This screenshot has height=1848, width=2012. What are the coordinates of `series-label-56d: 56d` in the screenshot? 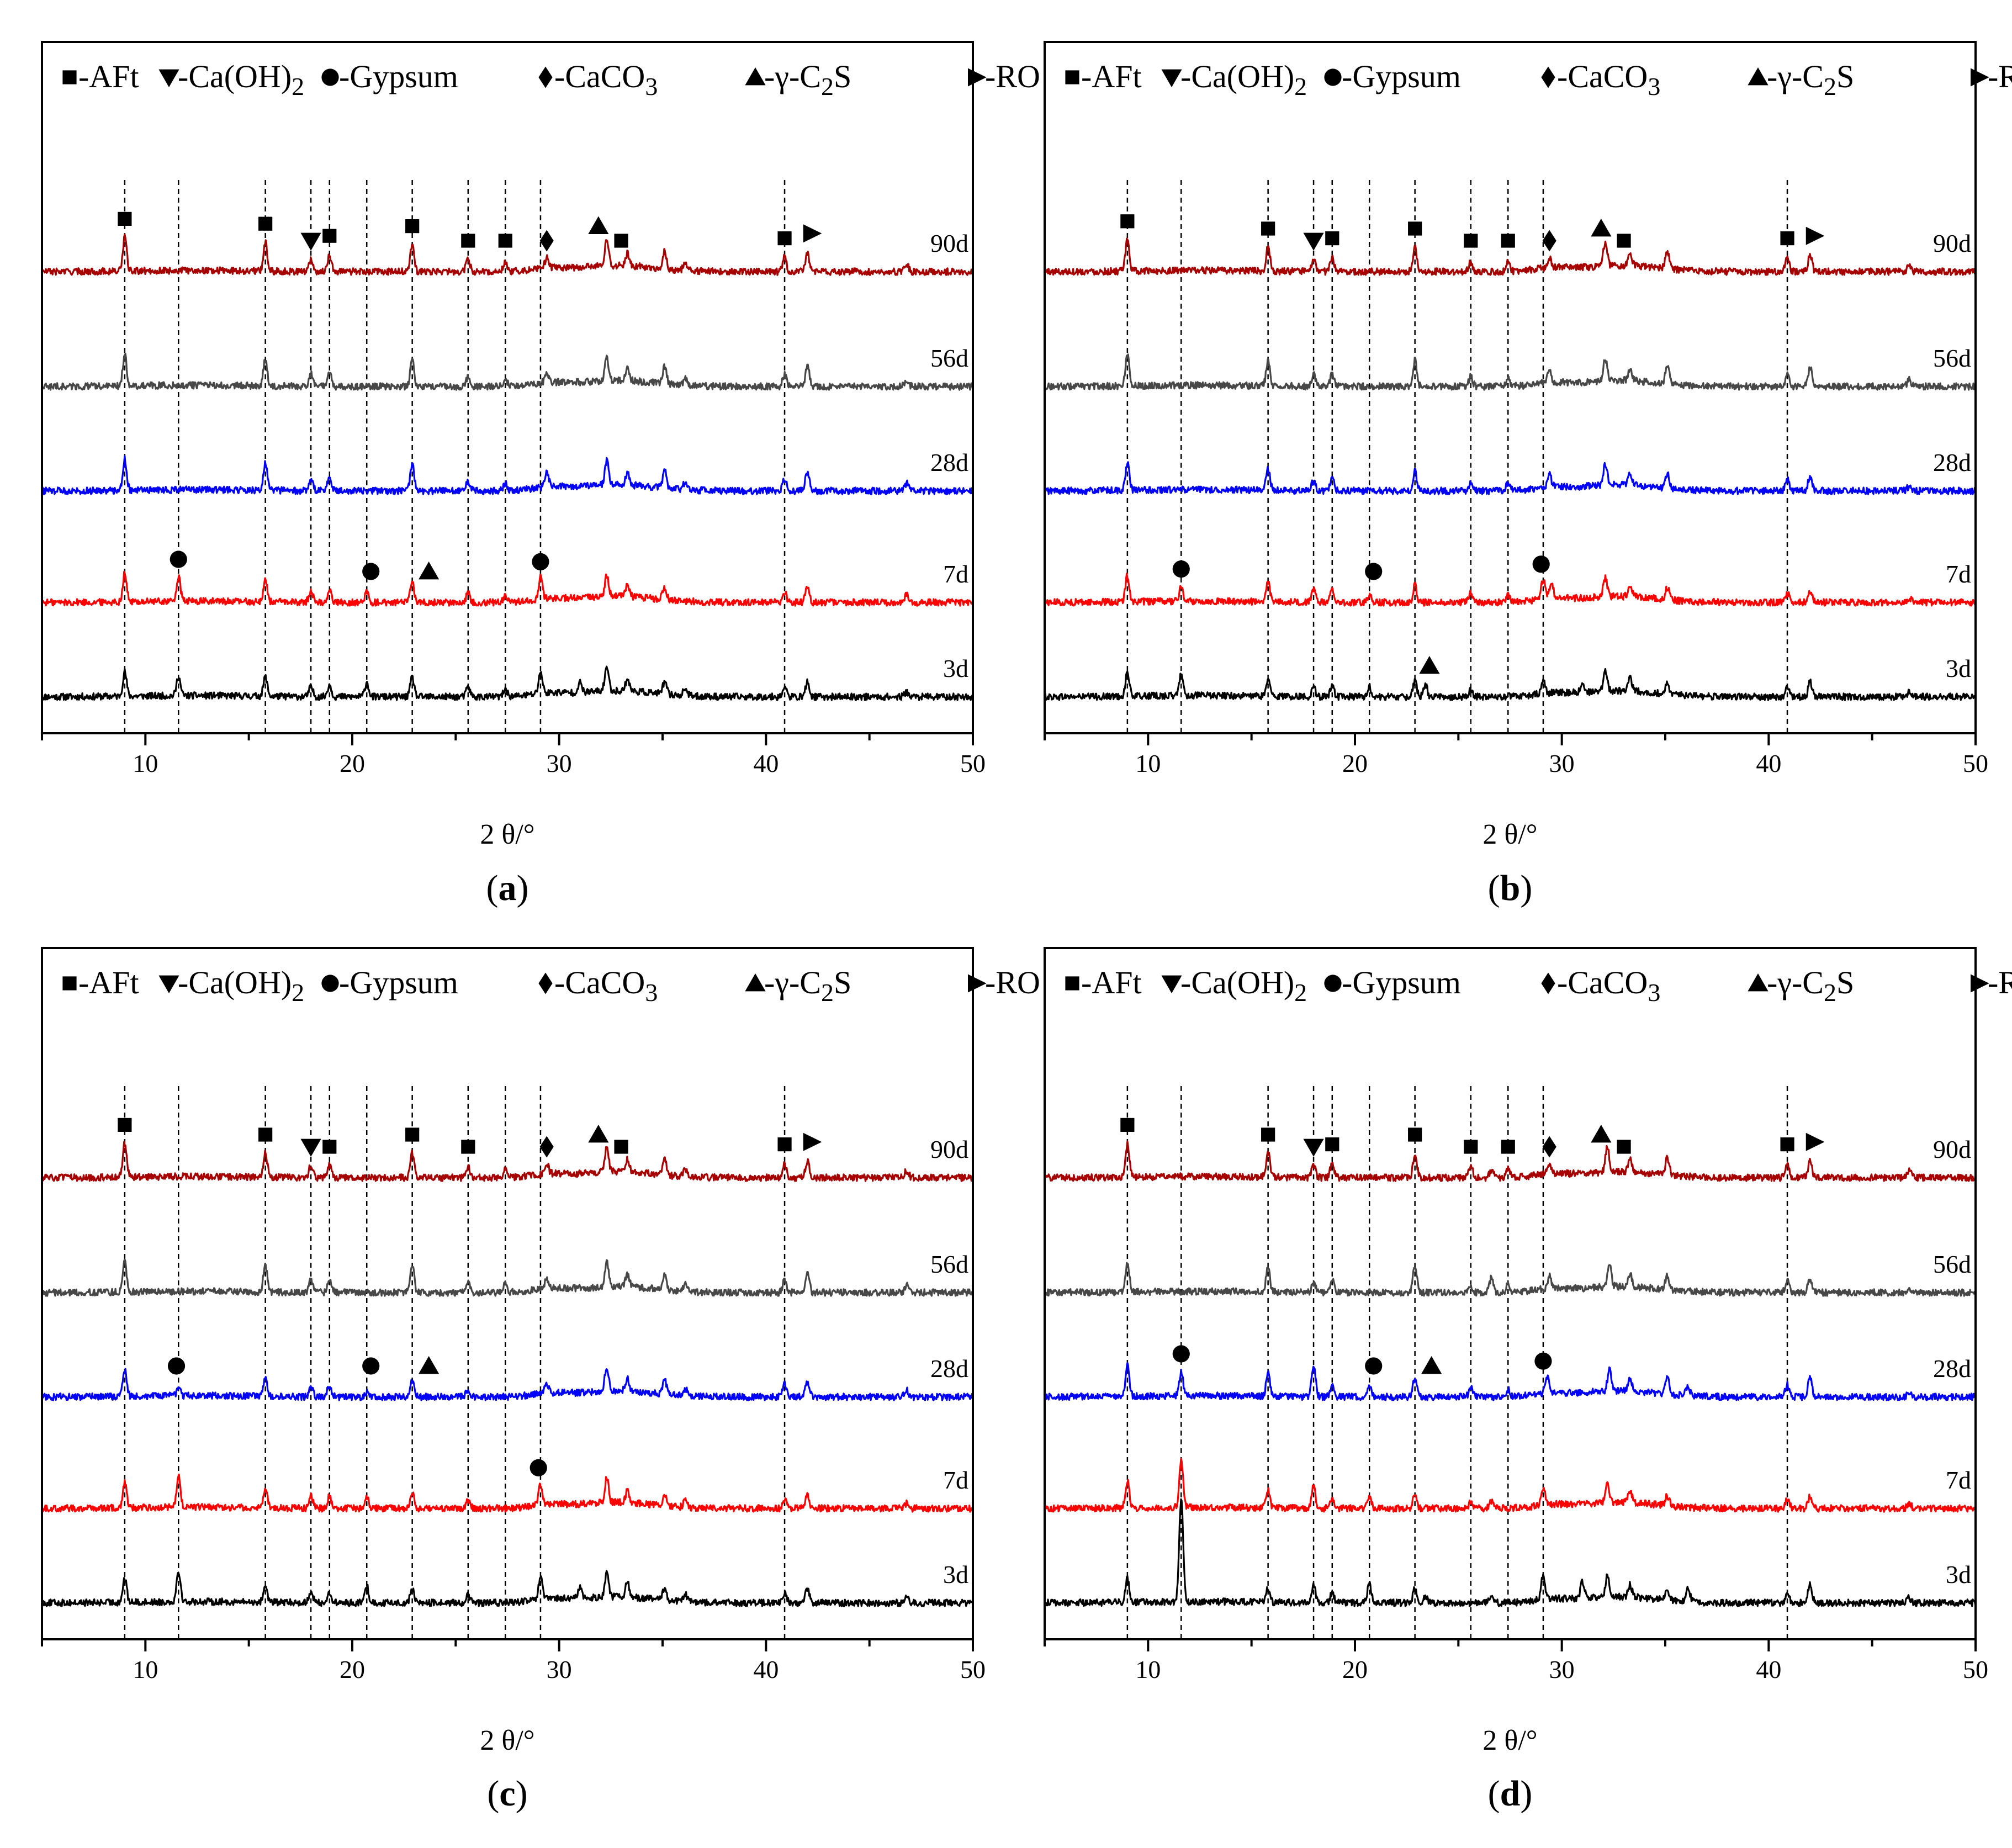 It's located at (1952, 358).